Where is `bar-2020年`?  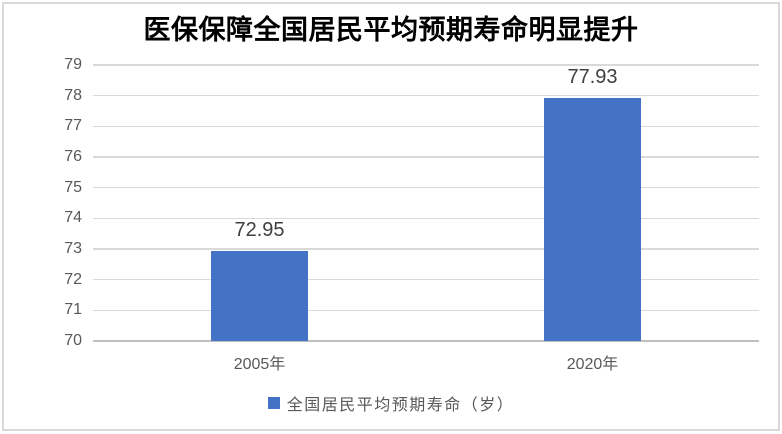 bar-2020年 is located at coordinates (592, 219).